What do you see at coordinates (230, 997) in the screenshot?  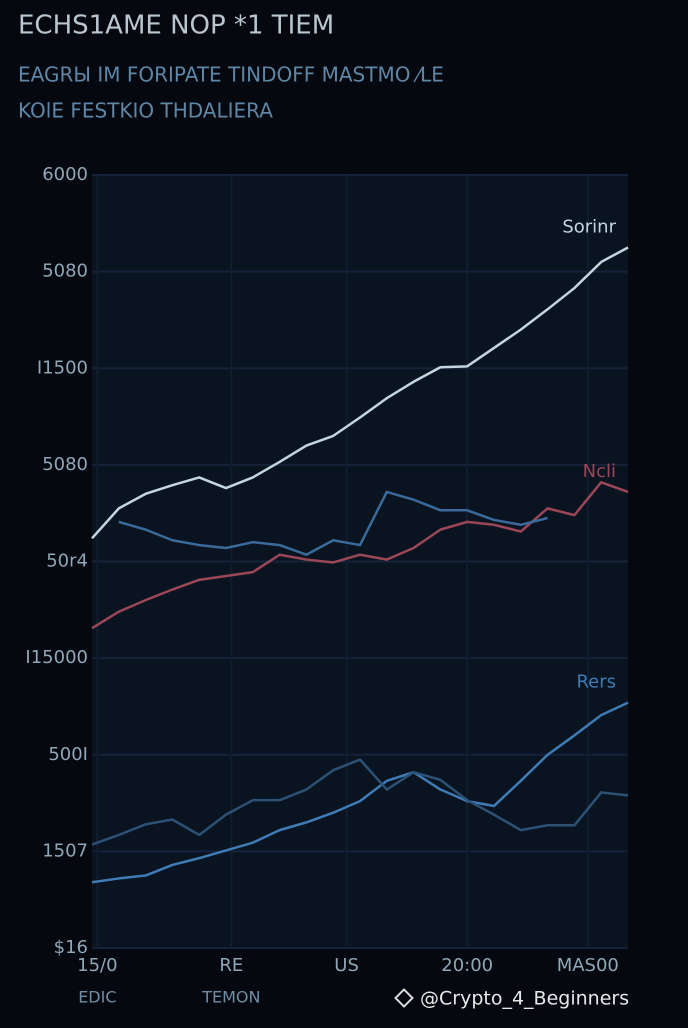 I see `x-label-second-row: TEMON` at bounding box center [230, 997].